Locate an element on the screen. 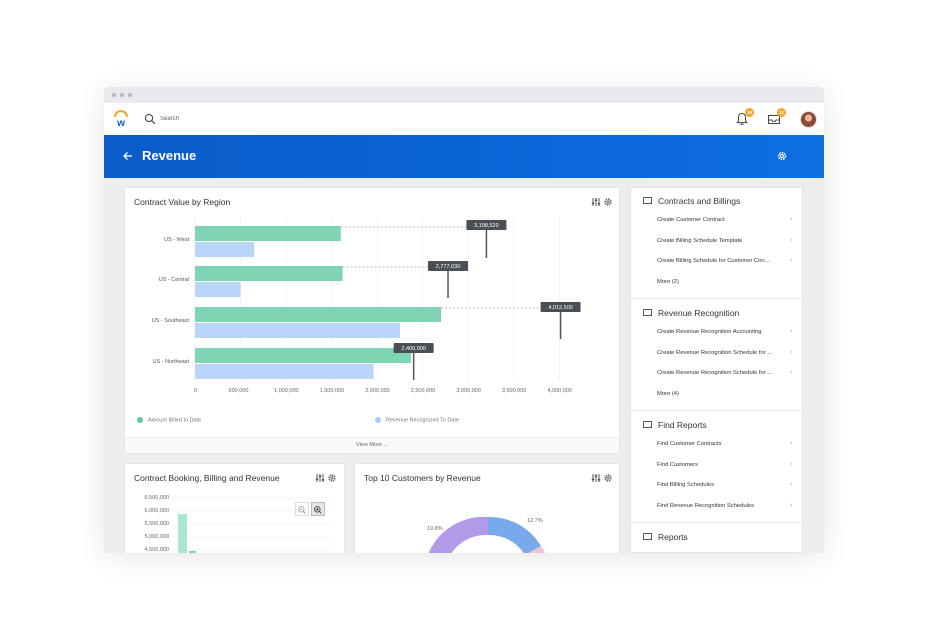 Image resolution: width=928 pixels, height=640 pixels. category-label: US - Northeast is located at coordinates (170, 362).